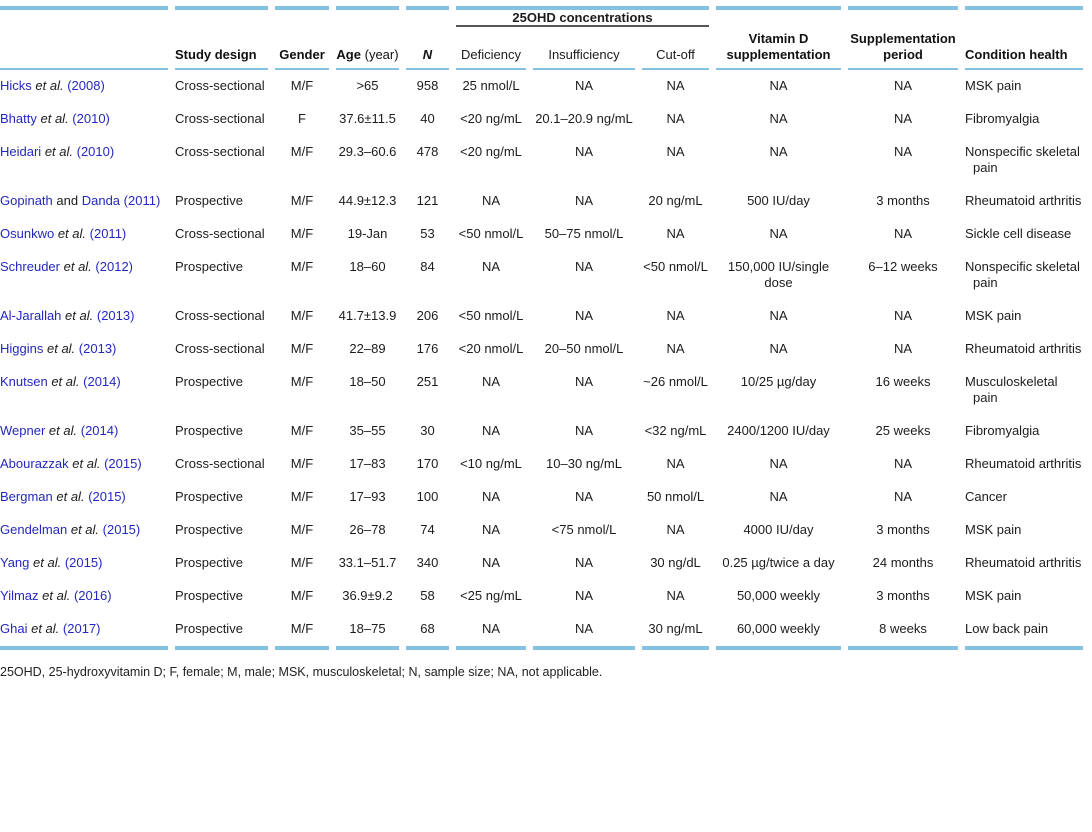  What do you see at coordinates (491, 233) in the screenshot?
I see `cell-deficiency: <50 nmol/L` at bounding box center [491, 233].